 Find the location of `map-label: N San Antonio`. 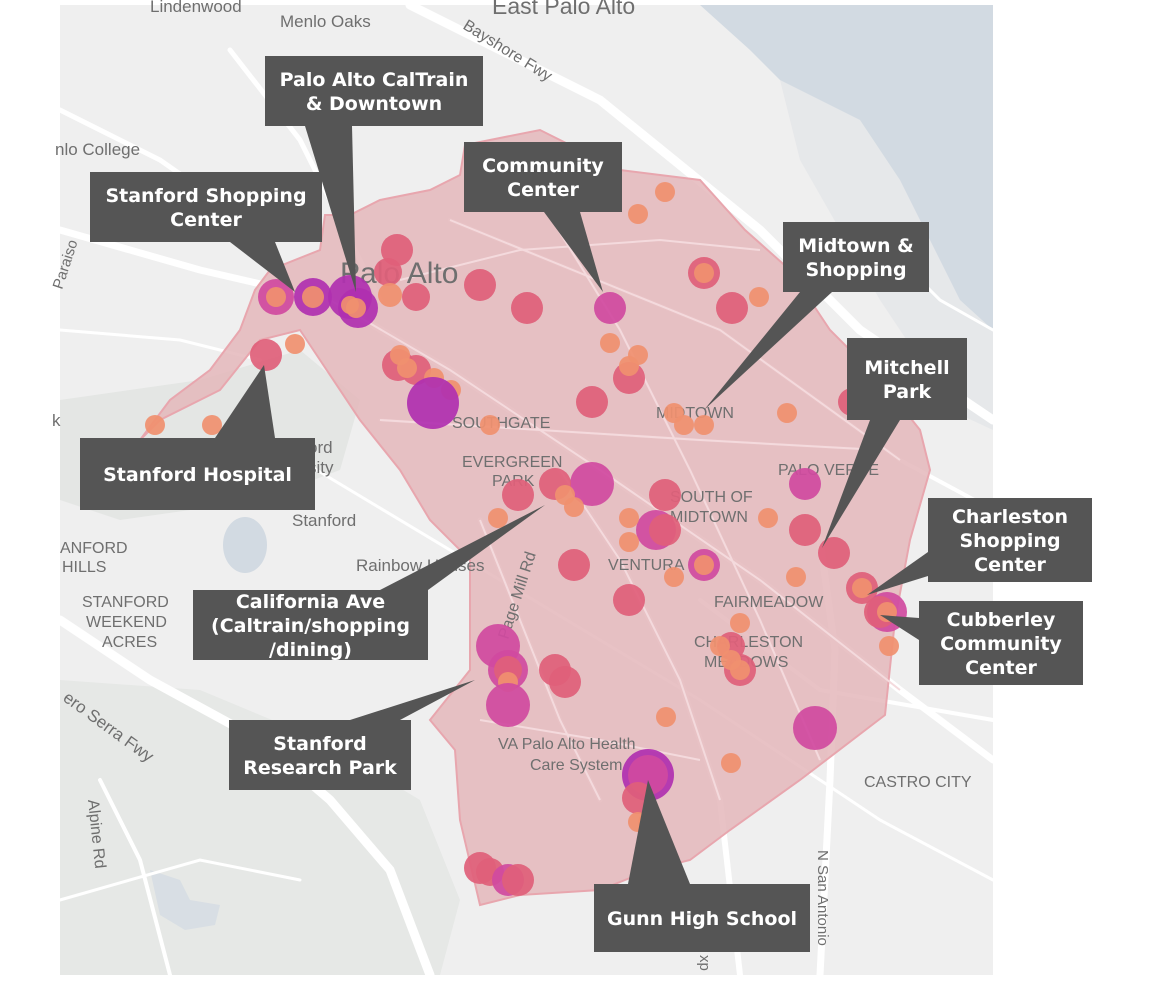

map-label: N San Antonio is located at coordinates (822, 898).